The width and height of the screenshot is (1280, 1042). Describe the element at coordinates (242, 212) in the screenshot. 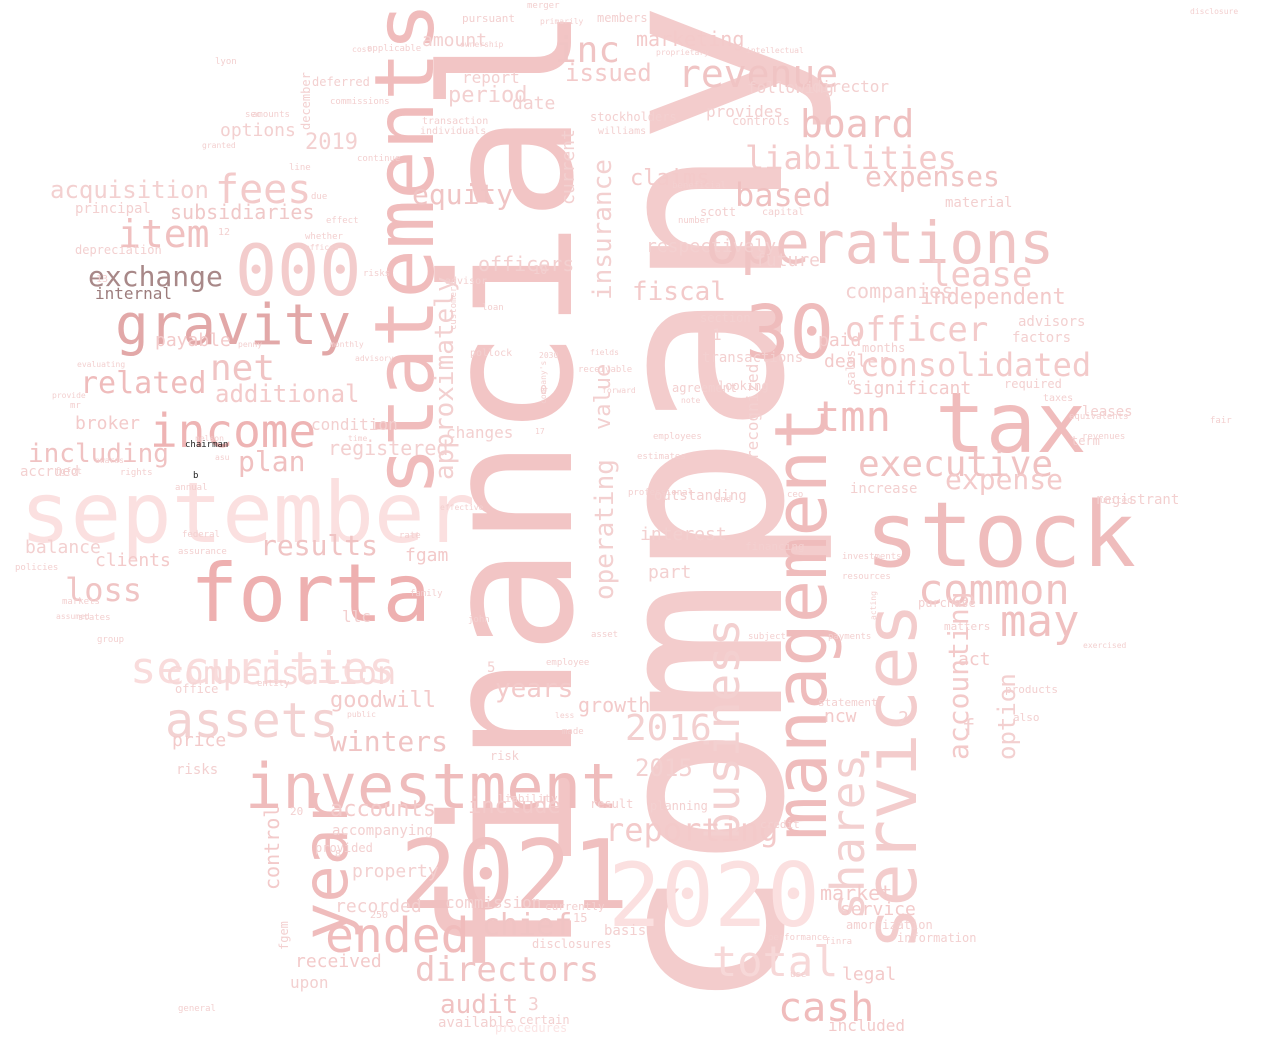

I see `cloud-word: subsidiaries` at that location.